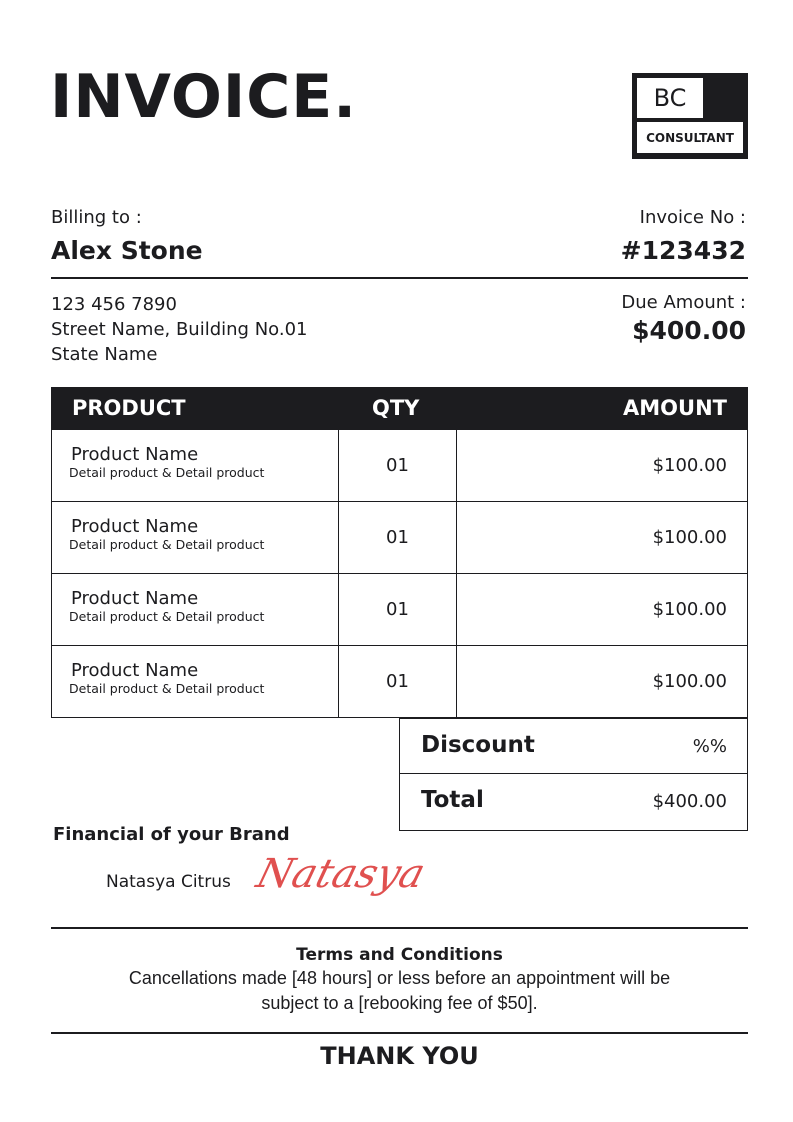 Image resolution: width=793 pixels, height=1122 pixels. What do you see at coordinates (690, 137) in the screenshot?
I see `logo-name: CONSULTANT` at bounding box center [690, 137].